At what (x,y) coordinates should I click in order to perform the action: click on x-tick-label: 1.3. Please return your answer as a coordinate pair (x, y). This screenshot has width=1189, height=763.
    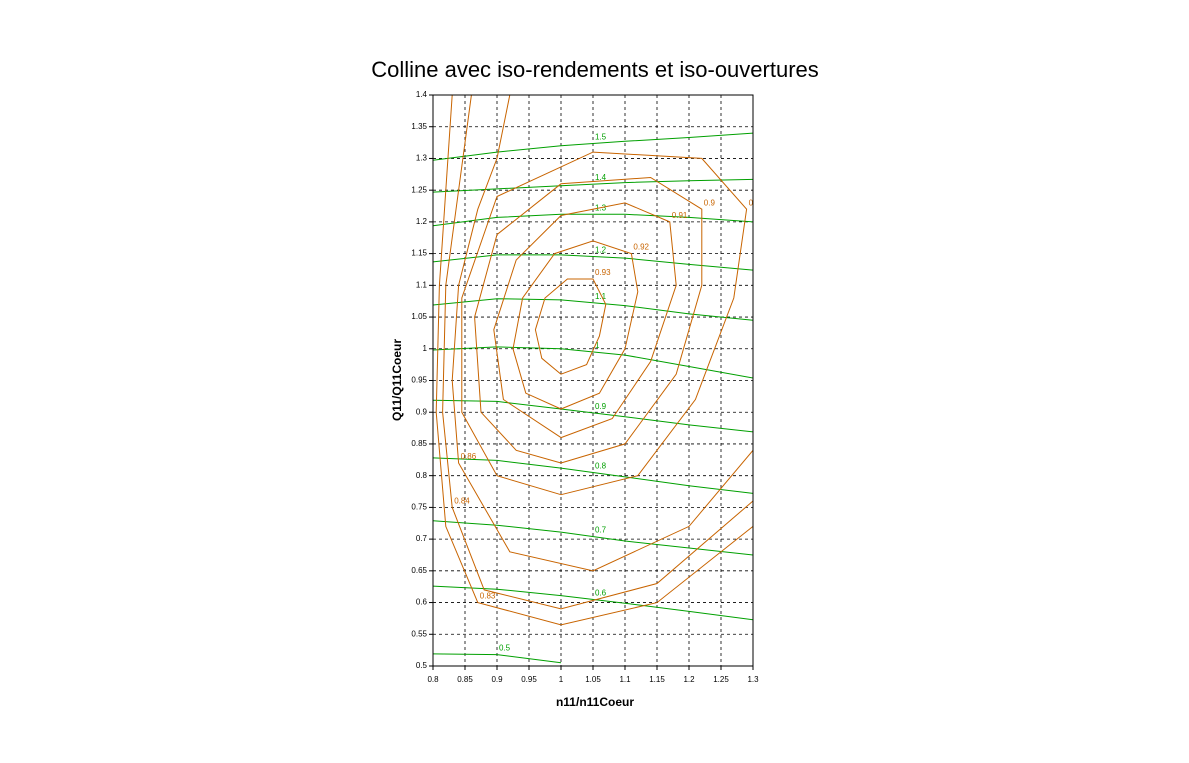
    Looking at the image, I should click on (753, 679).